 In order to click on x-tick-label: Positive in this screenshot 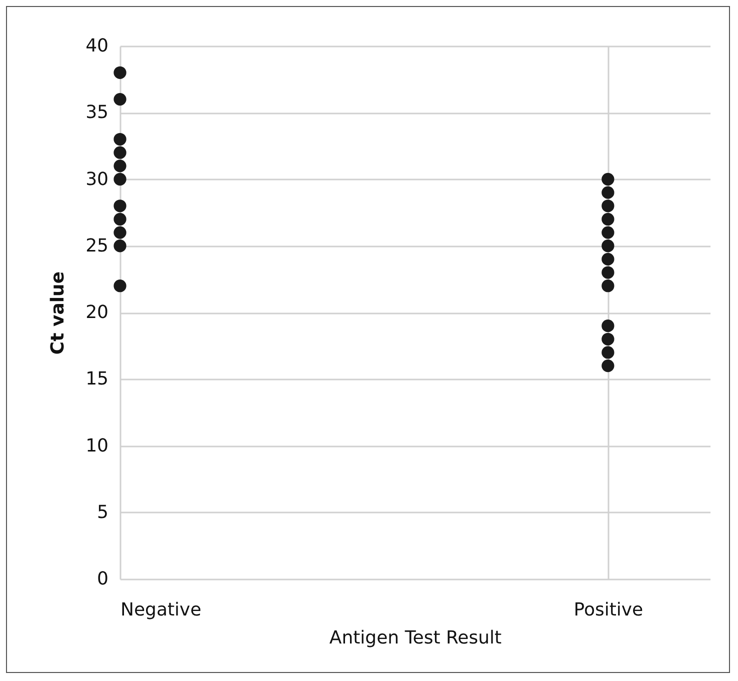, I will do `click(609, 610)`.